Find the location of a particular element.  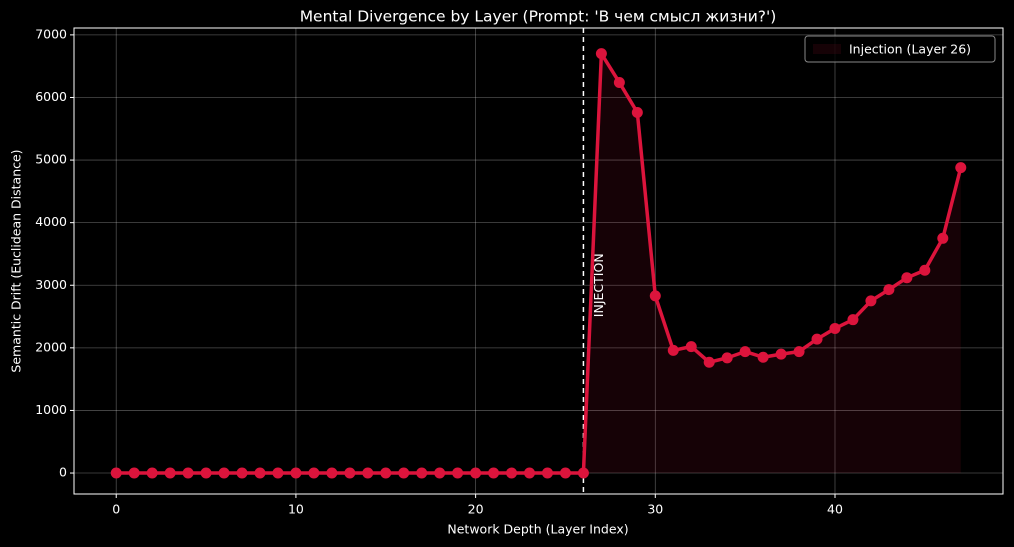

x-tick-label: 10 is located at coordinates (296, 509).